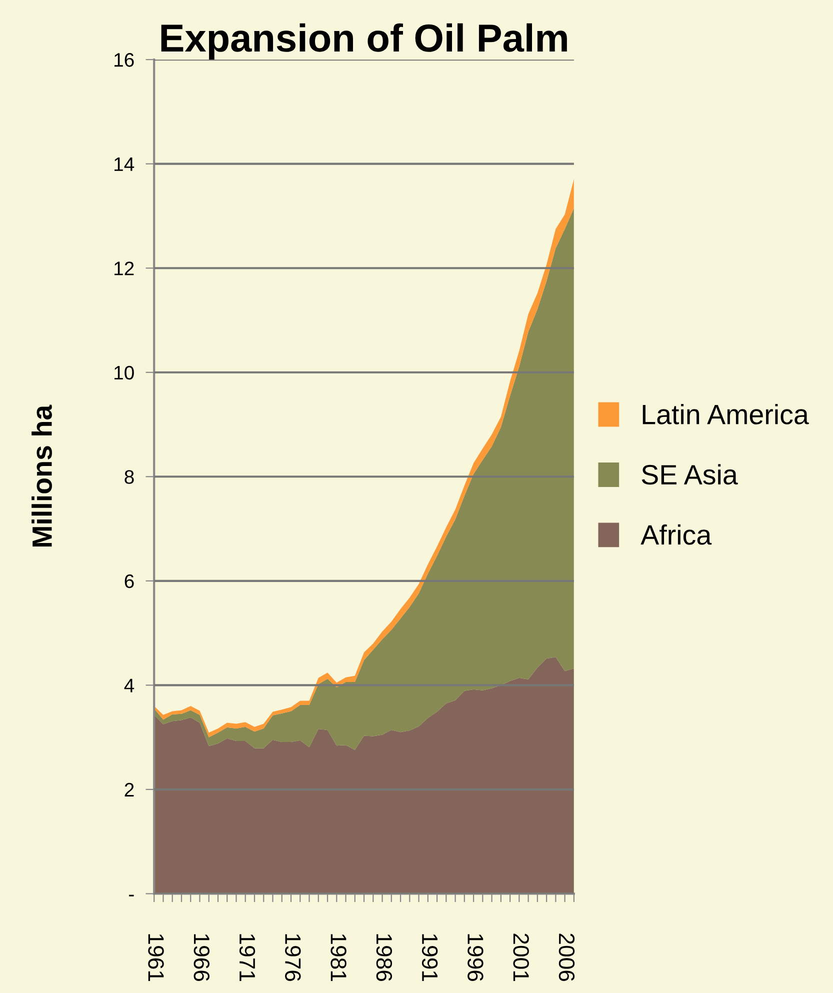 The width and height of the screenshot is (833, 993). Describe the element at coordinates (338, 957) in the screenshot. I see `x-tick-label: 1981` at that location.